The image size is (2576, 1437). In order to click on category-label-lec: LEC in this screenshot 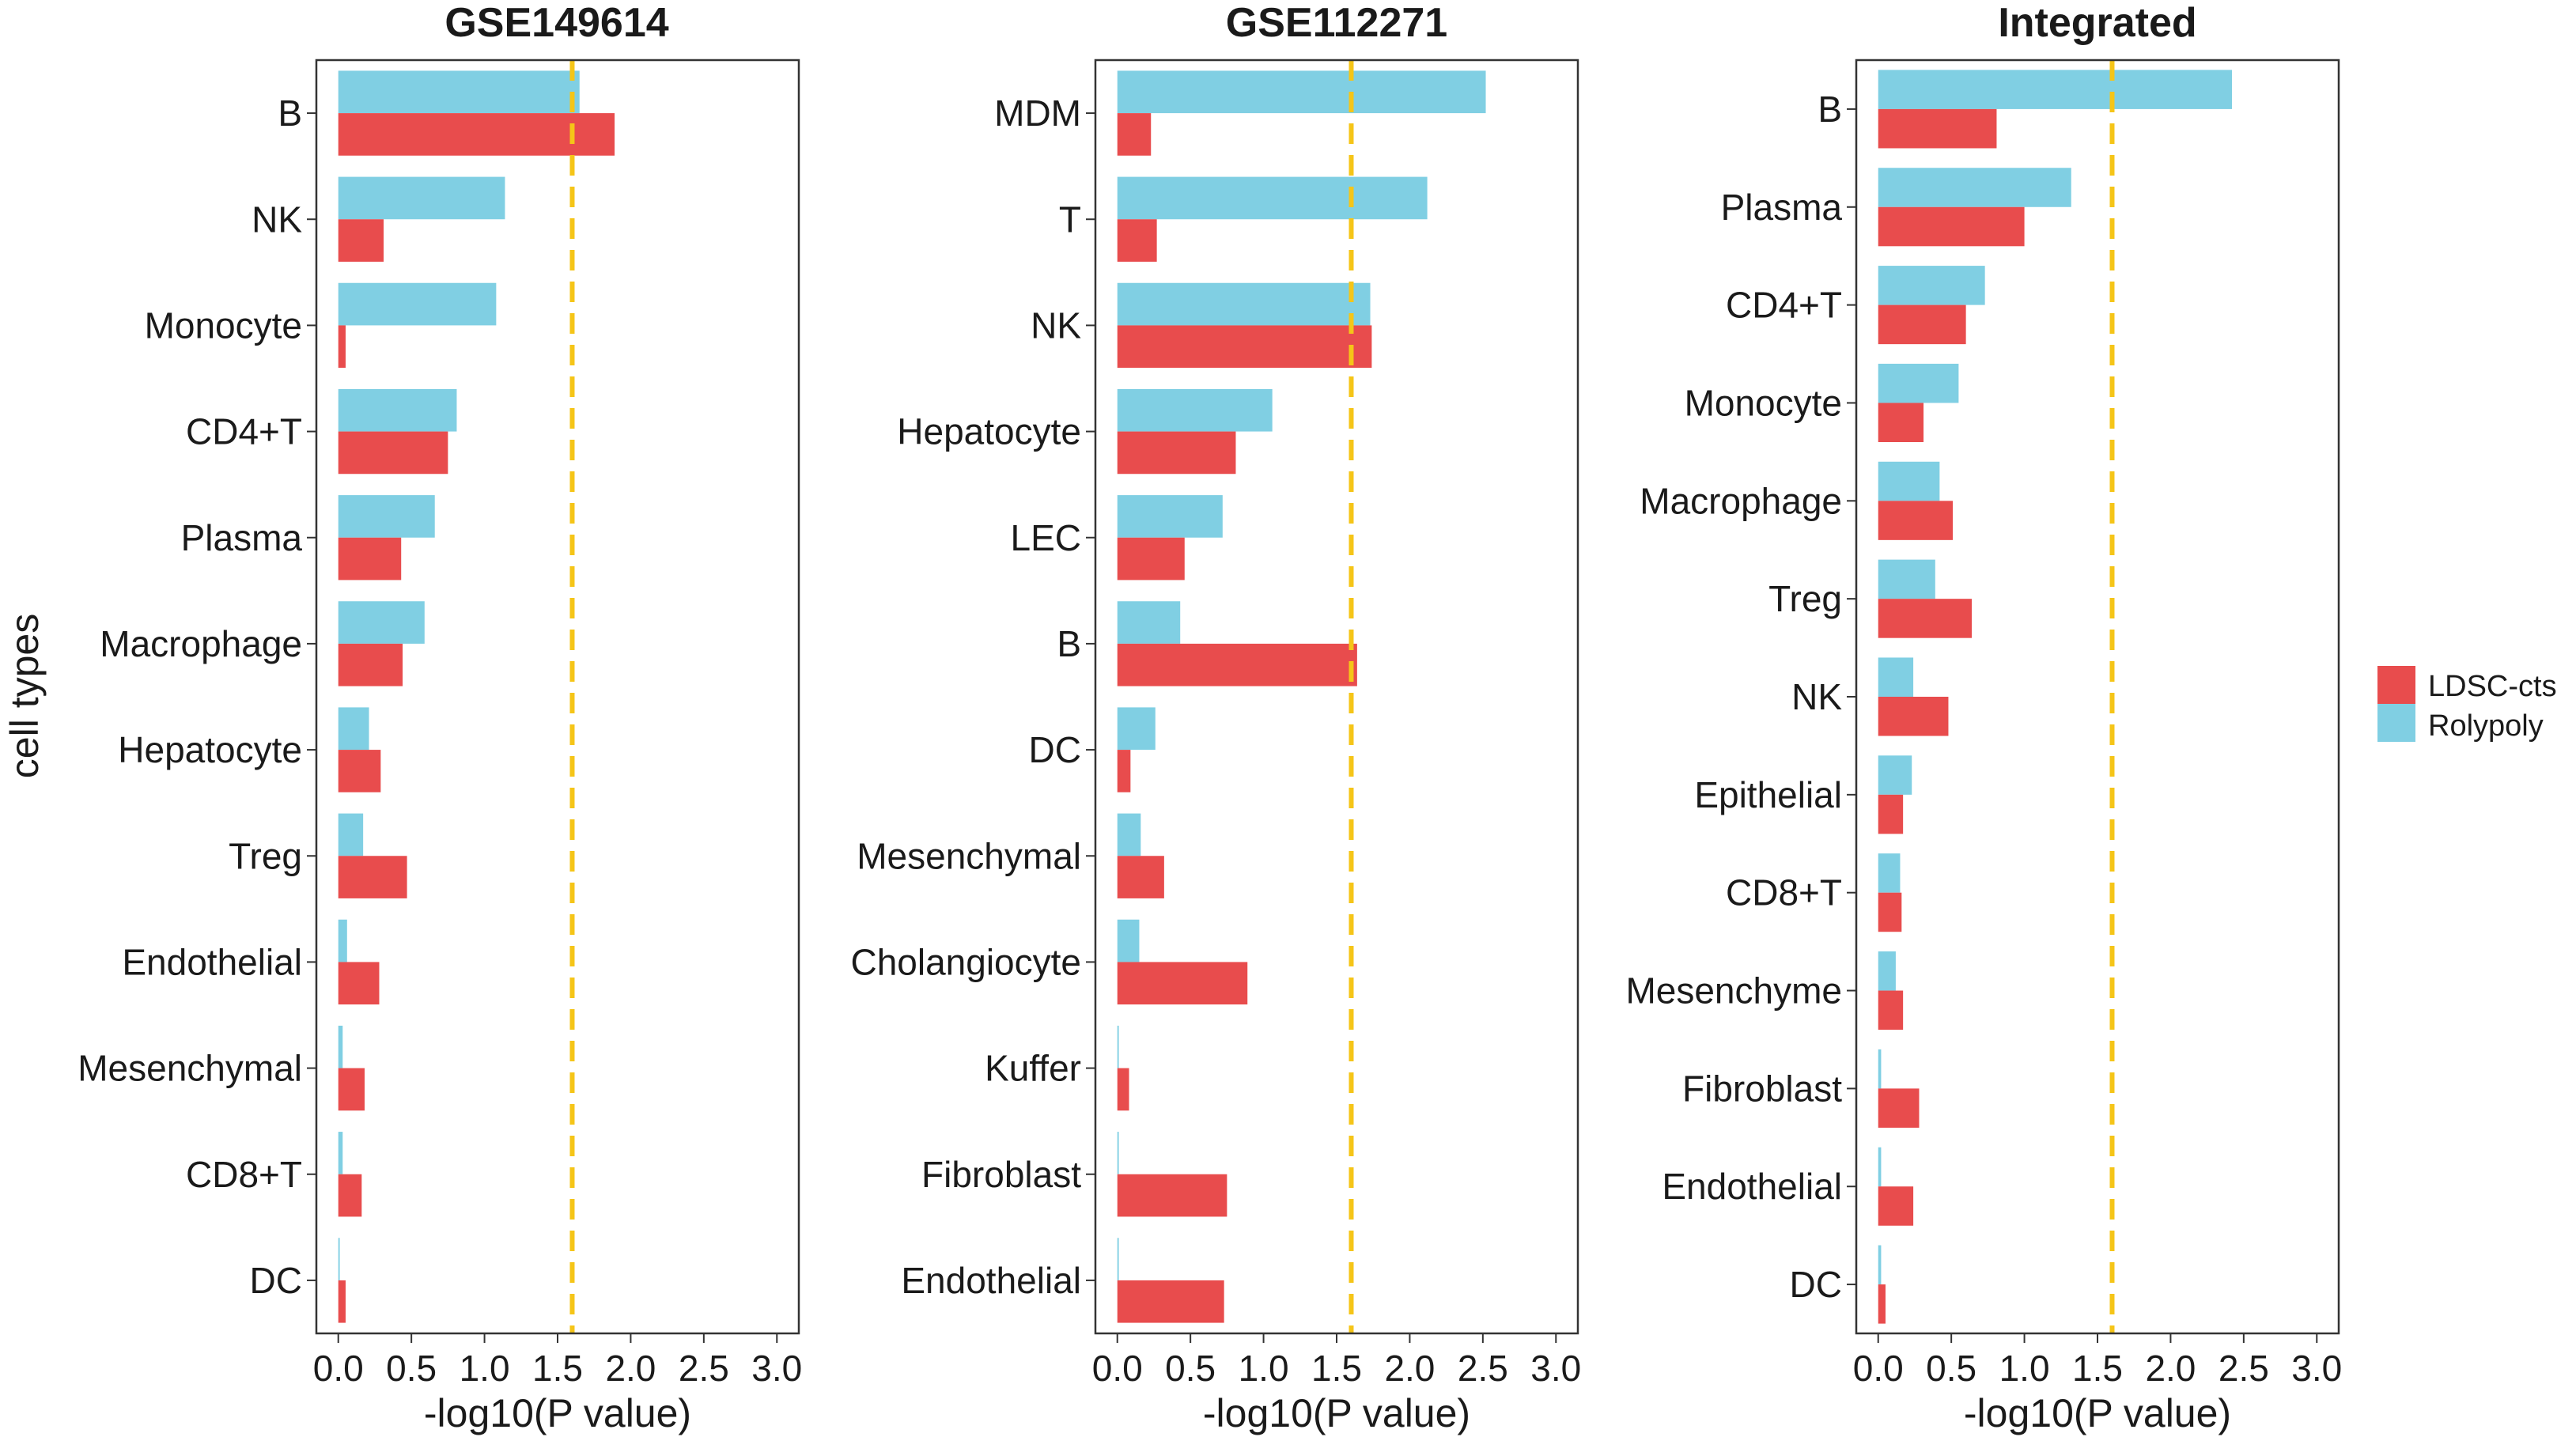, I will do `click(1046, 537)`.